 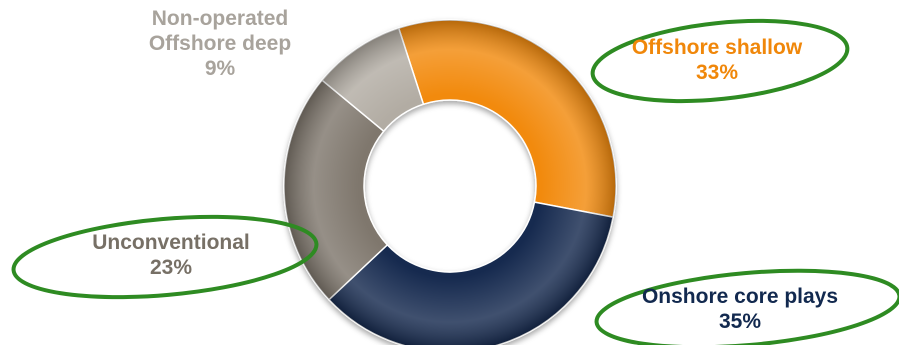 What do you see at coordinates (740, 321) in the screenshot?
I see `slice-label-value: 35%` at bounding box center [740, 321].